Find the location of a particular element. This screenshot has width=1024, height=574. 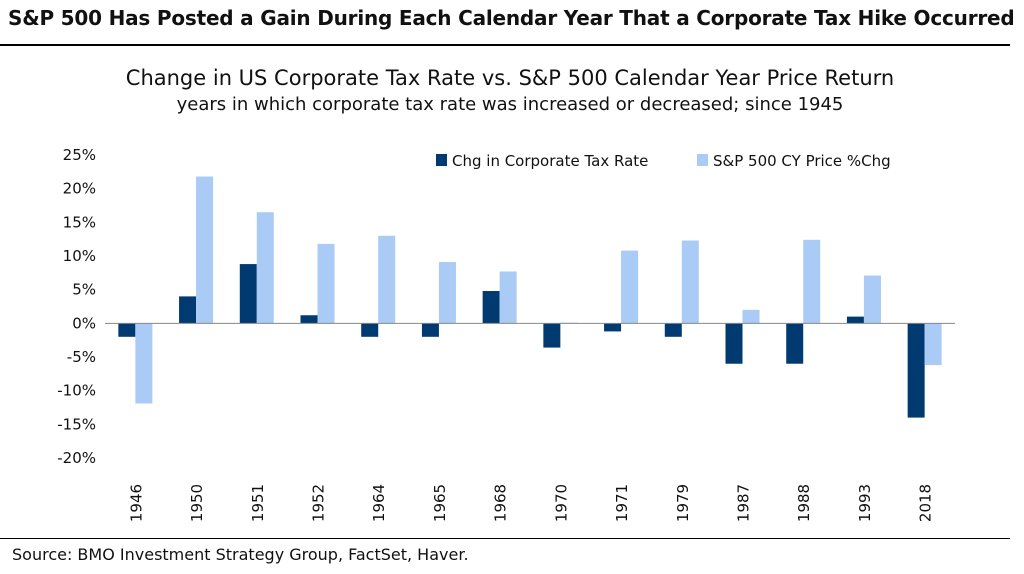

bar-tax-rate-1987 is located at coordinates (734, 343).